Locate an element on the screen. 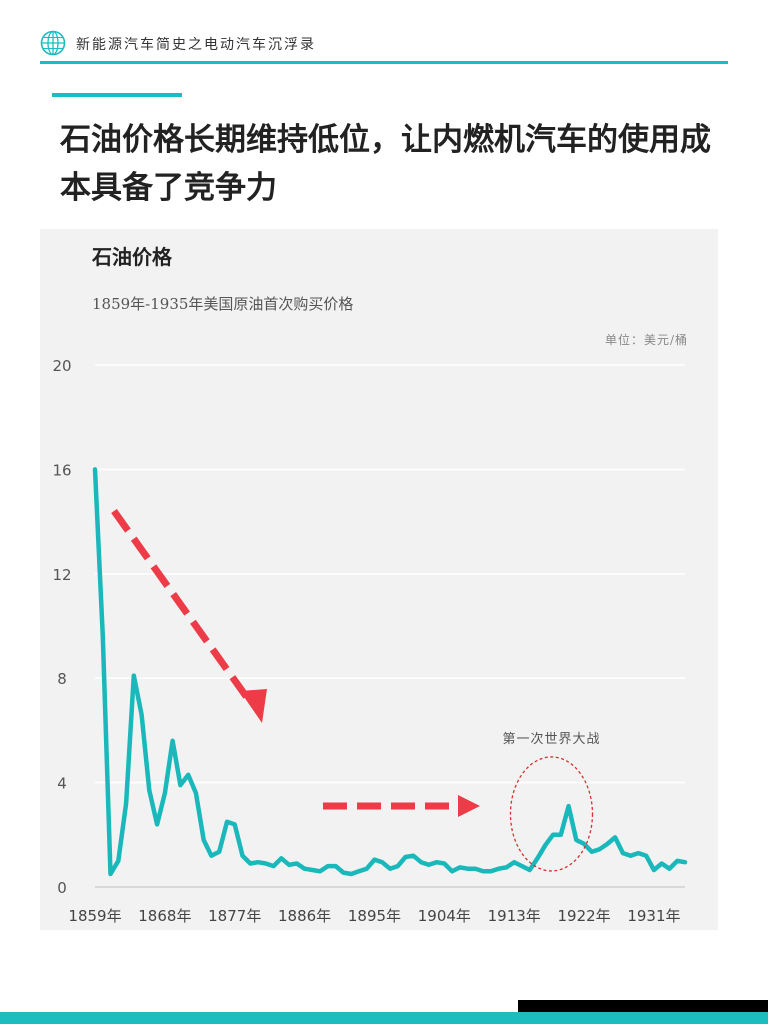  series-title: 新能源汽车简史之电动汽车沉浮录 is located at coordinates (196, 45).